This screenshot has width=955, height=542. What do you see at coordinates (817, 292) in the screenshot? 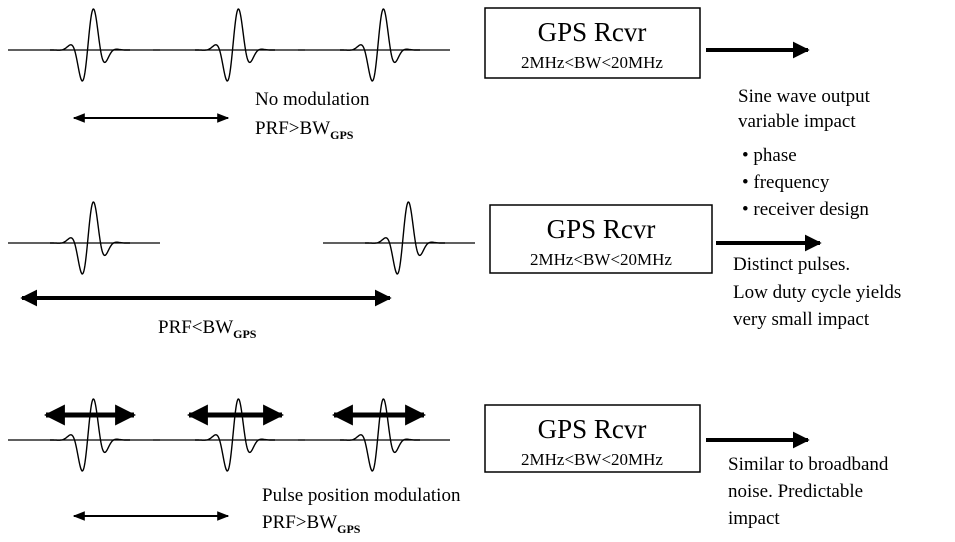
I see `output-text: Low duty cycle yields` at bounding box center [817, 292].